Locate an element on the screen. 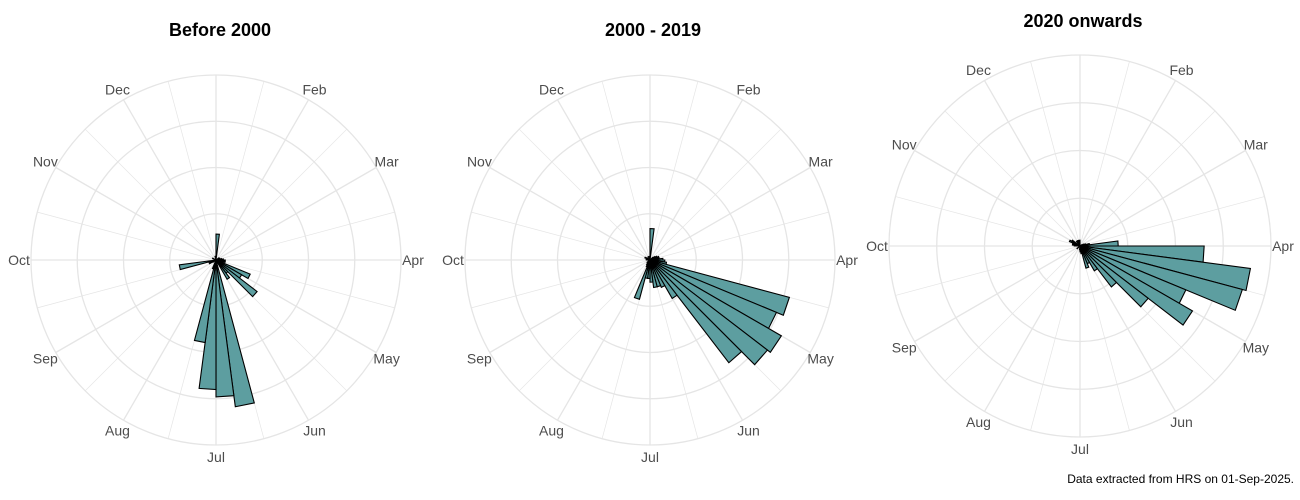 The height and width of the screenshot is (500, 1300). chart-title: 2000 - 2019 is located at coordinates (653, 30).